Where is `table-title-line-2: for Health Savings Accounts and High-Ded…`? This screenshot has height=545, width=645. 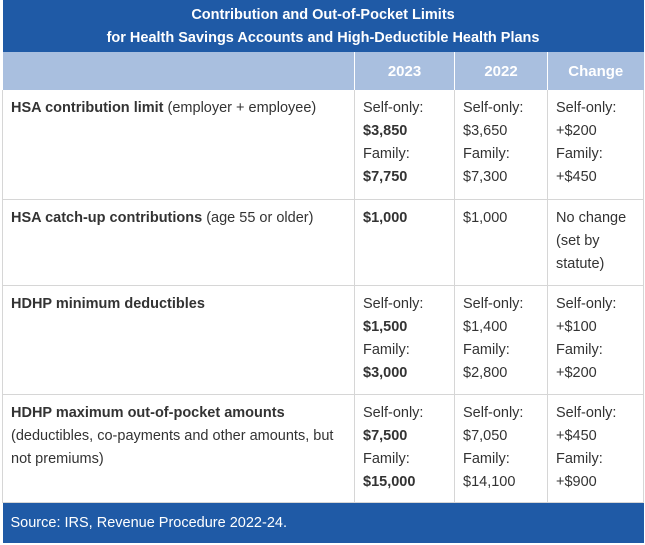 table-title-line-2: for Health Savings Accounts and High-Ded… is located at coordinates (323, 38).